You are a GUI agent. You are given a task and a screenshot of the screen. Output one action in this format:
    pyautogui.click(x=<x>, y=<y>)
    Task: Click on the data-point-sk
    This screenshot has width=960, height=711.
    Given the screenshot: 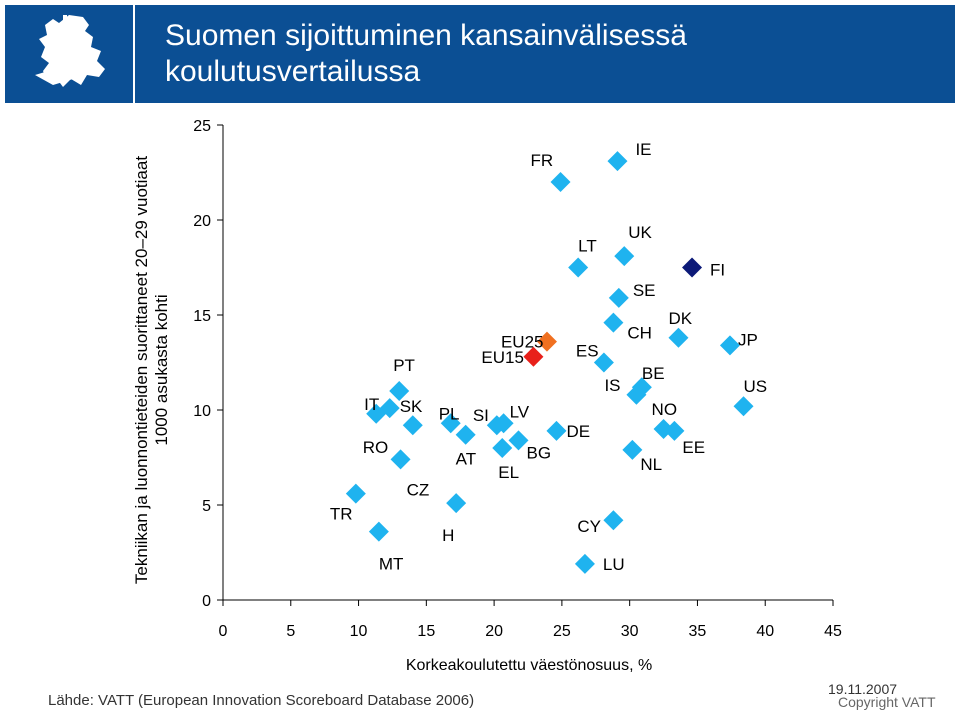 What is the action you would take?
    pyautogui.click(x=389, y=408)
    